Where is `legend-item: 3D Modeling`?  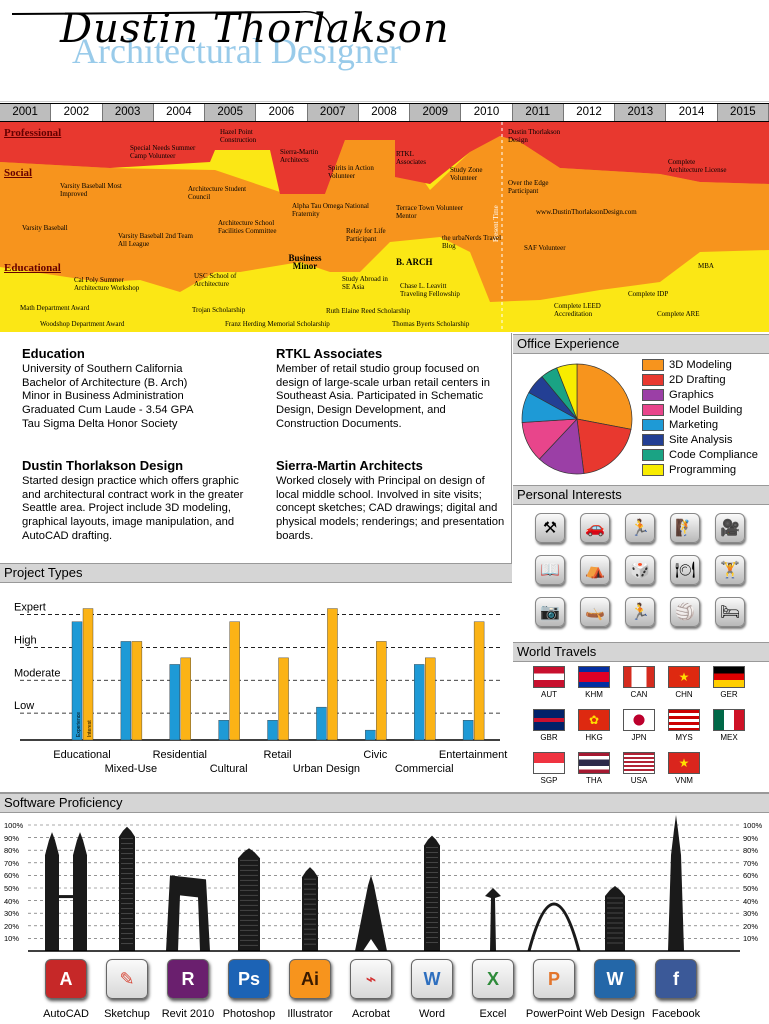 legend-item: 3D Modeling is located at coordinates (700, 364).